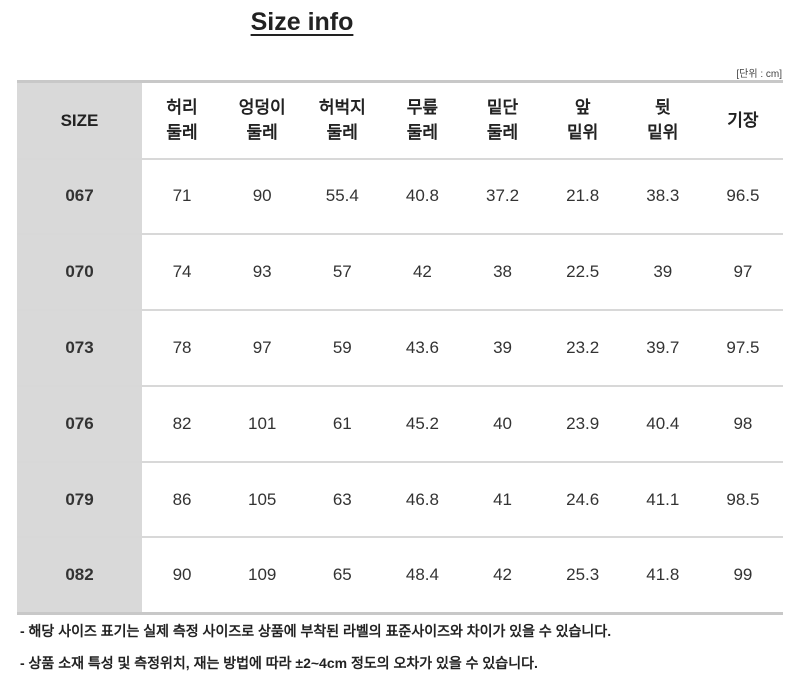 This screenshot has width=800, height=685. What do you see at coordinates (182, 272) in the screenshot?
I see `value-cell: 74` at bounding box center [182, 272].